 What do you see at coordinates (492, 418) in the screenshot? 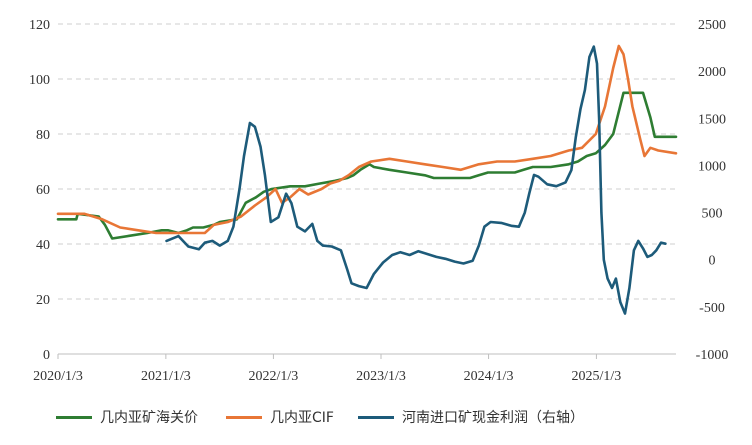
I see `legend-label: 河南进口矿现金利润（右轴）` at bounding box center [492, 418].